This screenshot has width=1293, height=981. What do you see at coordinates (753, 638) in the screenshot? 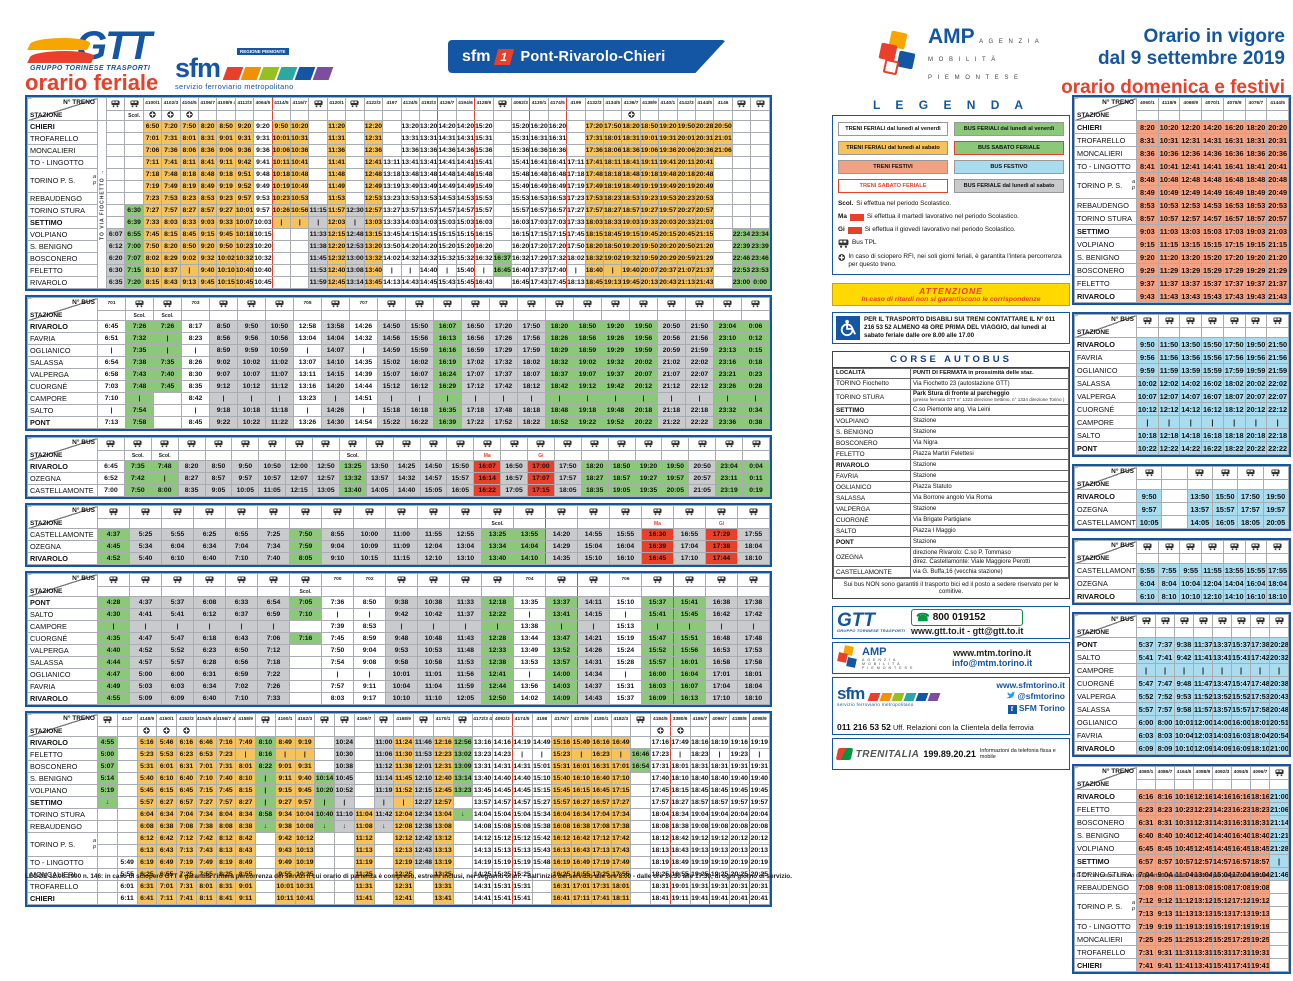
I see `time-cell: 17:48` at bounding box center [753, 638].